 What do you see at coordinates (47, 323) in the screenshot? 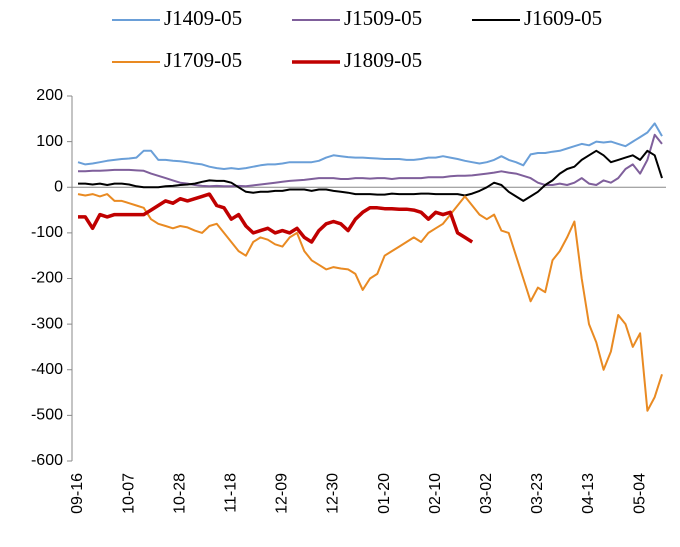
I see `y-tick-label: -300` at bounding box center [47, 323].